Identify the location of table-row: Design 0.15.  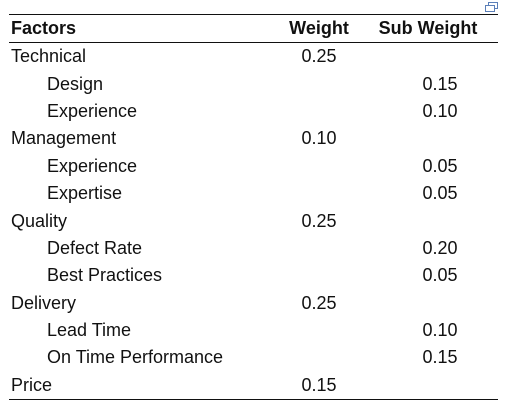
(253, 83).